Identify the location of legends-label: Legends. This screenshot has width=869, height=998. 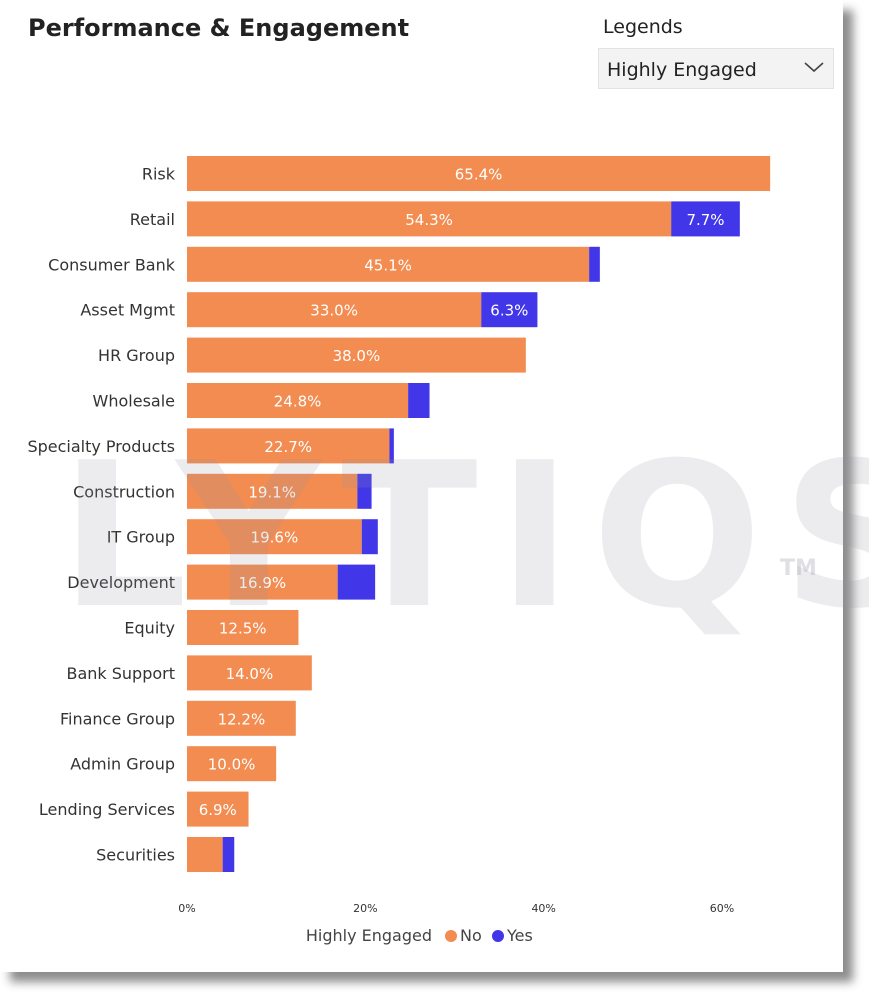
(643, 27).